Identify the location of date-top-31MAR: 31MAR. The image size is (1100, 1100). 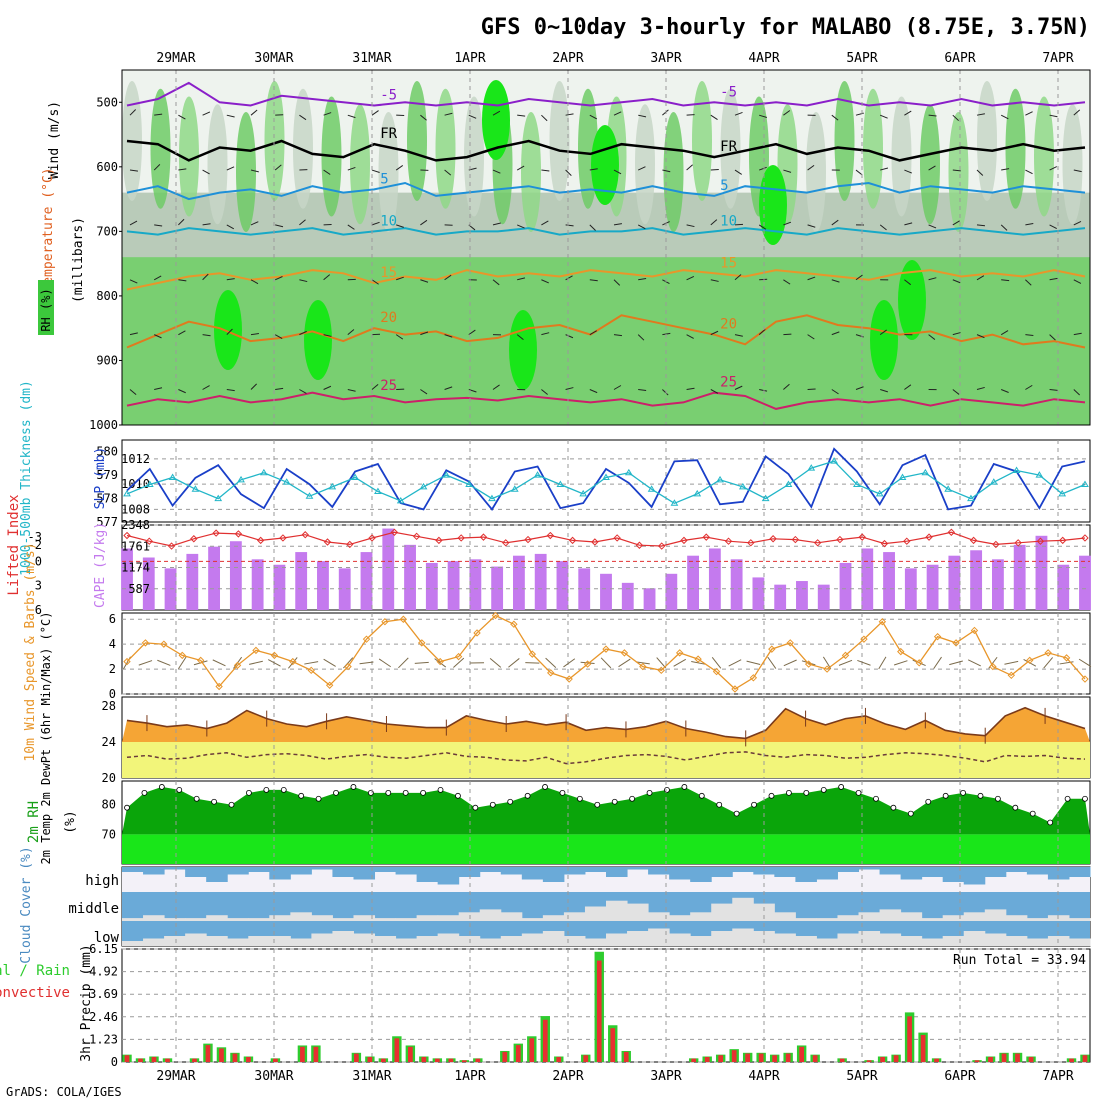
(371, 58).